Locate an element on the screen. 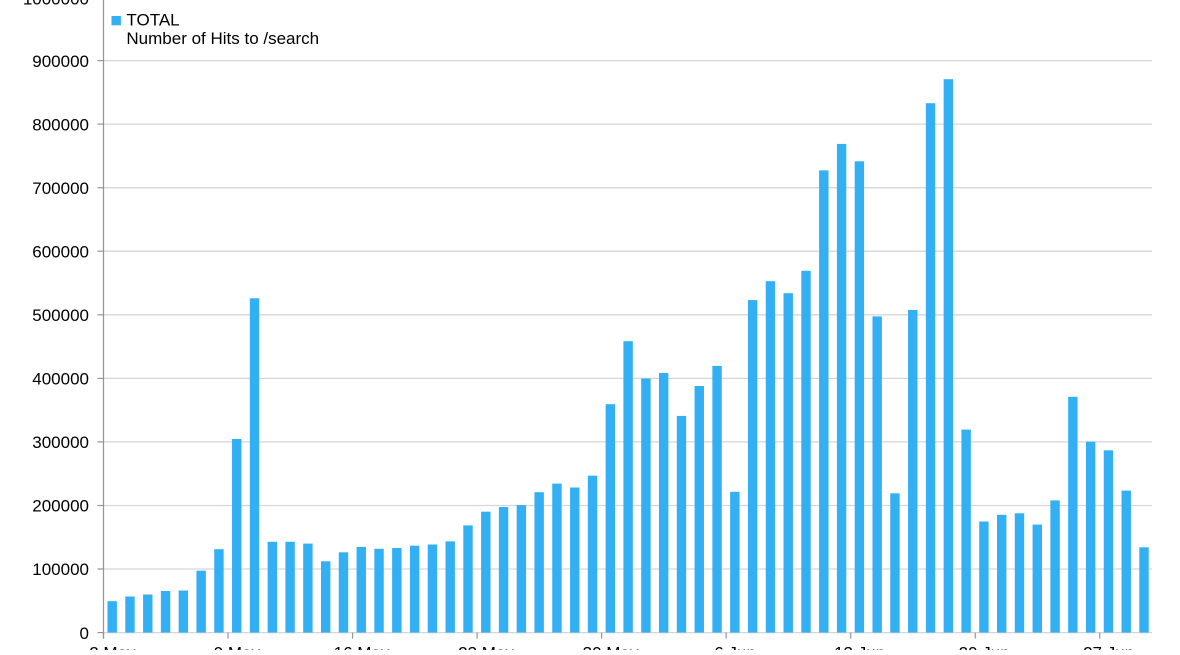 The width and height of the screenshot is (1180, 655). svg-text: 200000 is located at coordinates (60, 506).